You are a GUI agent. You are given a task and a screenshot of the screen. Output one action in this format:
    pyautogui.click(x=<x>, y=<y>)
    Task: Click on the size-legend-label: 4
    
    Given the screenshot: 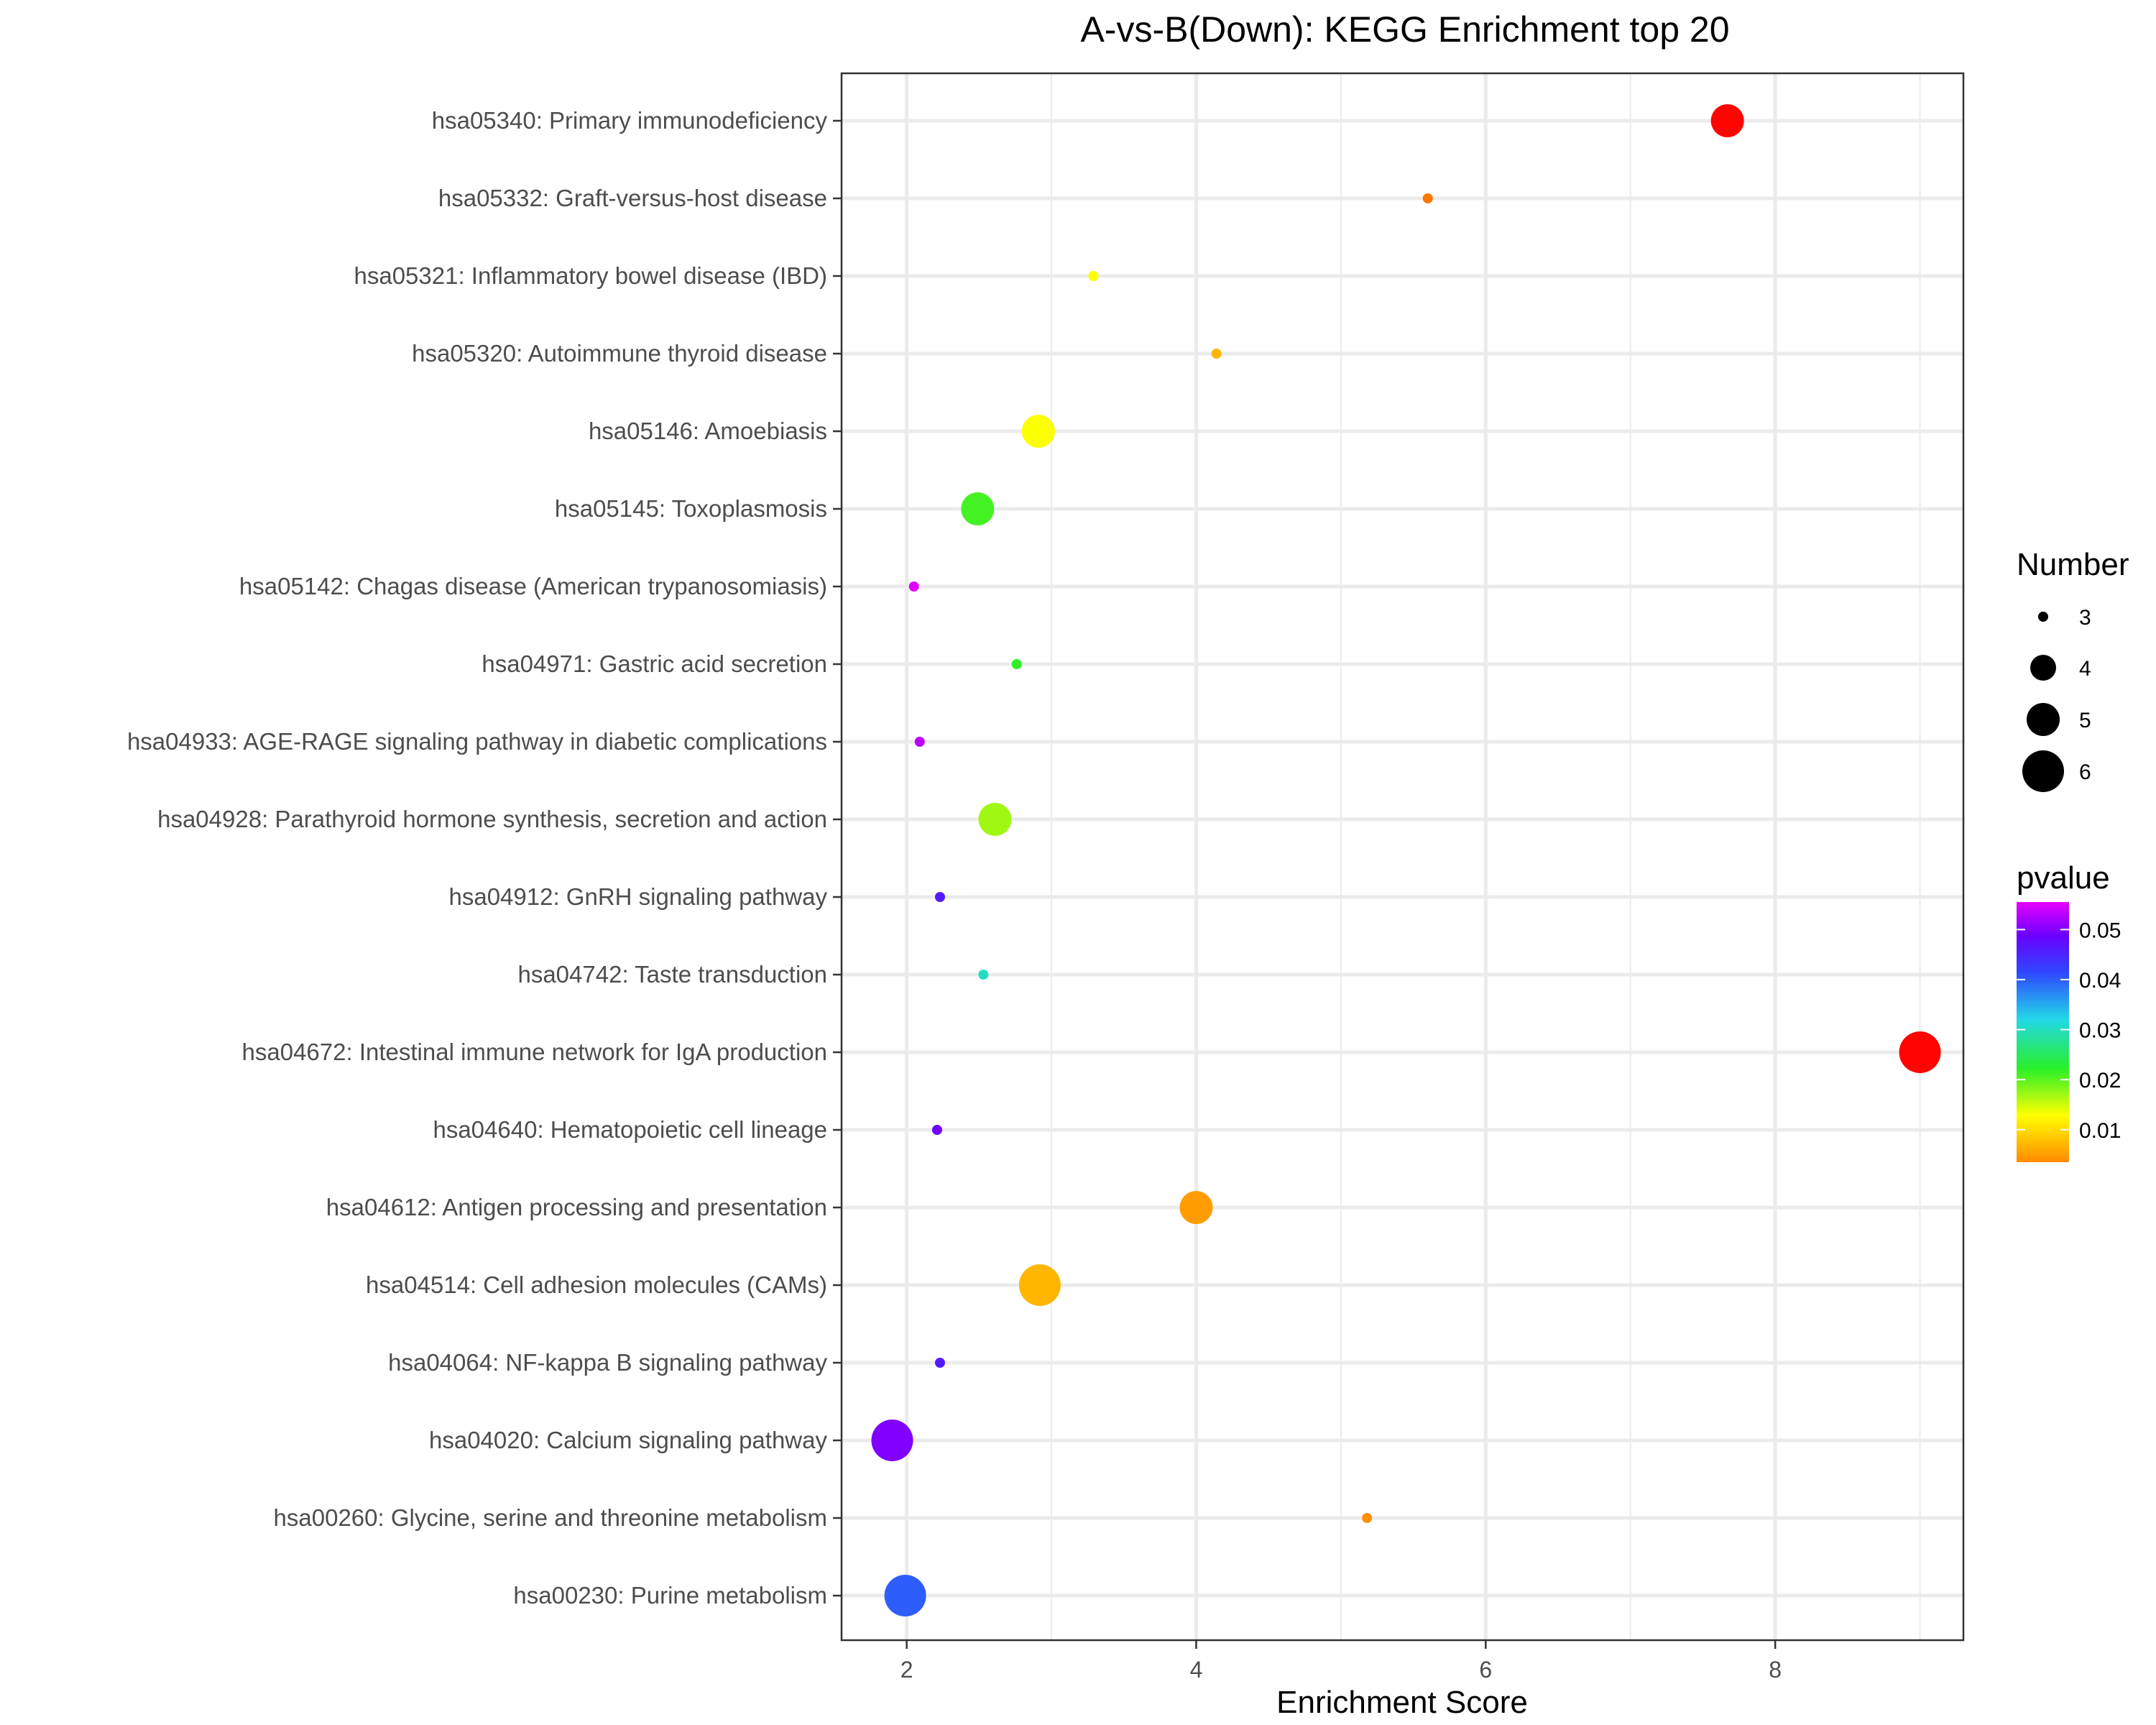 What is the action you would take?
    pyautogui.click(x=2085, y=669)
    